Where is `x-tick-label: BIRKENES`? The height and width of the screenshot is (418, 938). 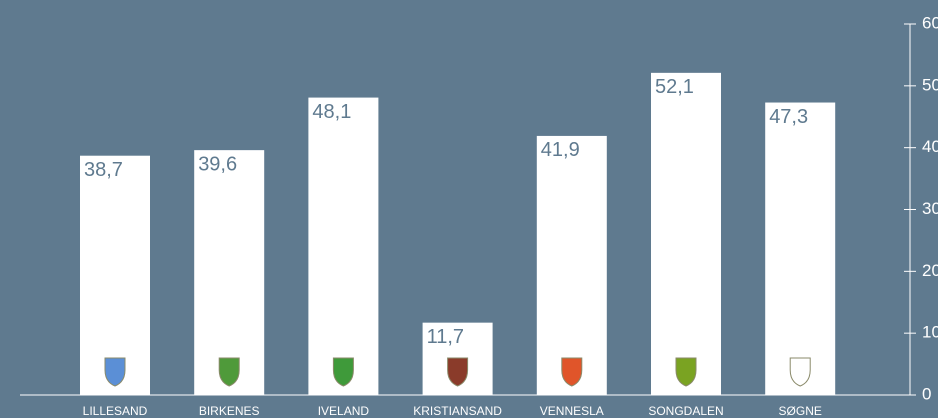 x-tick-label: BIRKENES is located at coordinates (229, 411).